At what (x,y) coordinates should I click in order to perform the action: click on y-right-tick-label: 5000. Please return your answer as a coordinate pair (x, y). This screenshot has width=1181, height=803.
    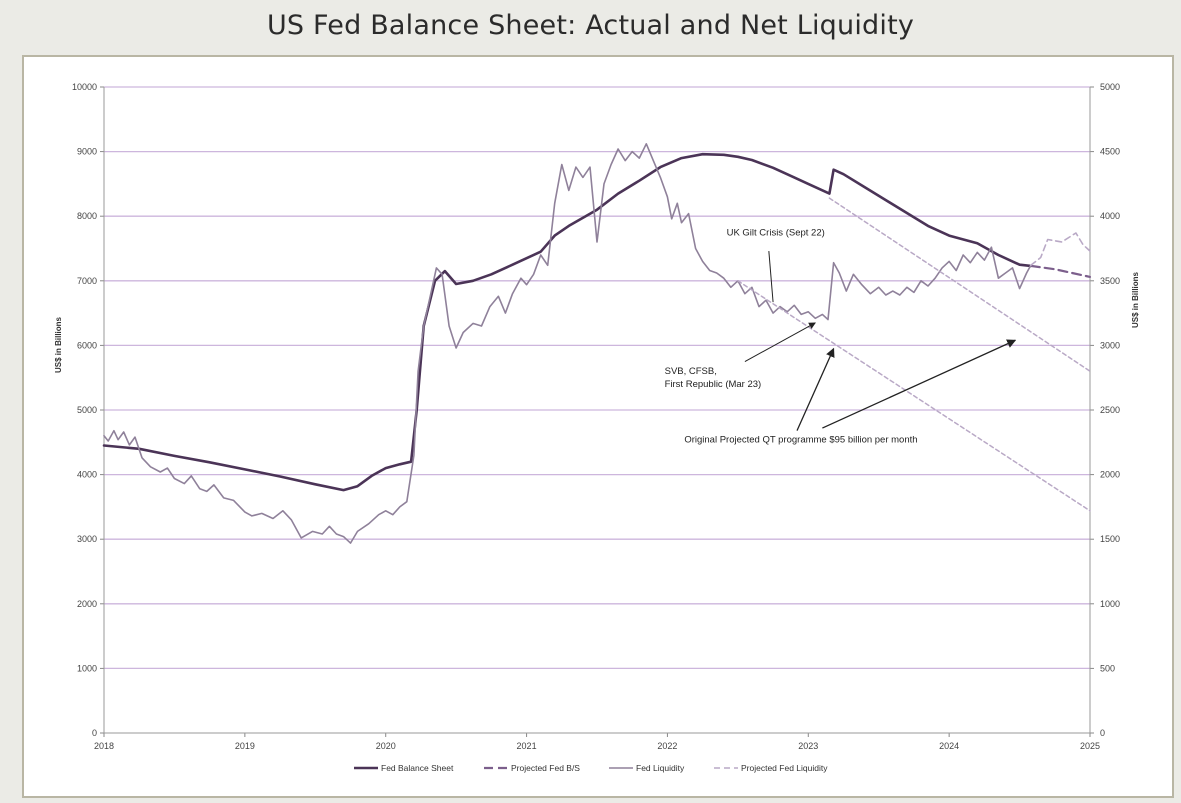
    Looking at the image, I should click on (1110, 87).